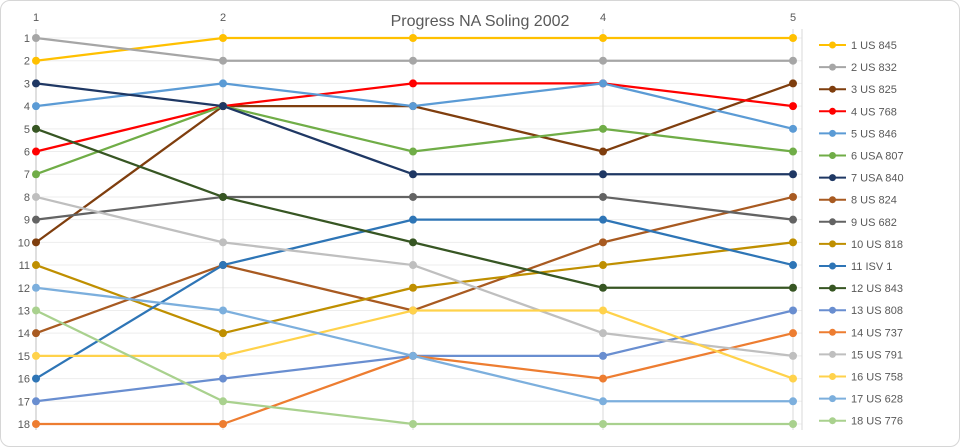  What do you see at coordinates (24, 334) in the screenshot?
I see `y-tick-label: 14` at bounding box center [24, 334].